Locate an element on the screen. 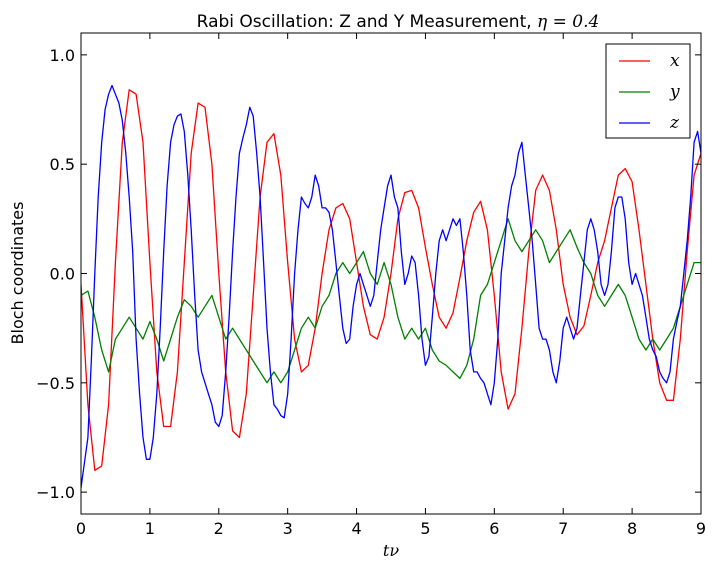  legend-label-z: z is located at coordinates (674, 123).